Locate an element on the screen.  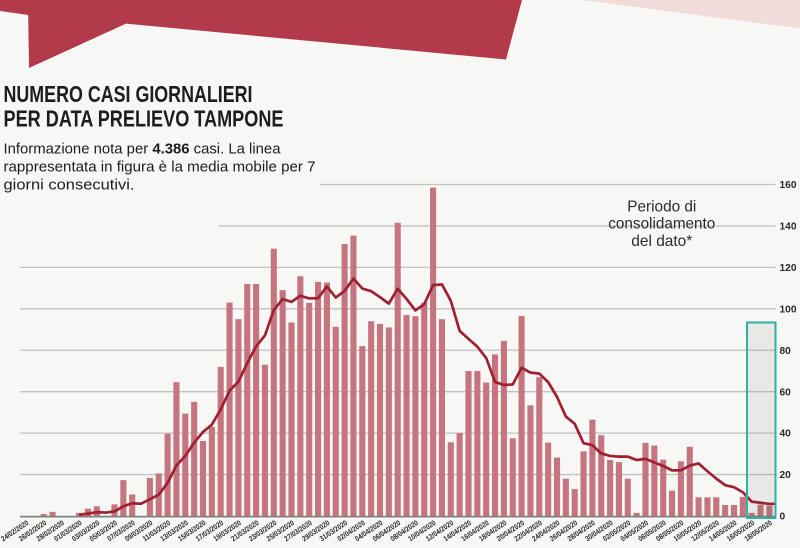
svg-text: 120 is located at coordinates (788, 268).